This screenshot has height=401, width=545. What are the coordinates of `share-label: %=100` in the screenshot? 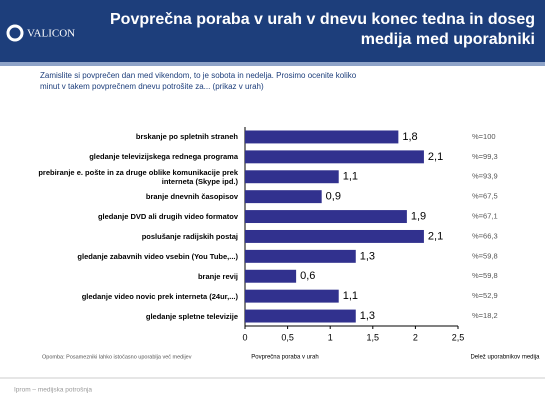 It's located at (484, 136).